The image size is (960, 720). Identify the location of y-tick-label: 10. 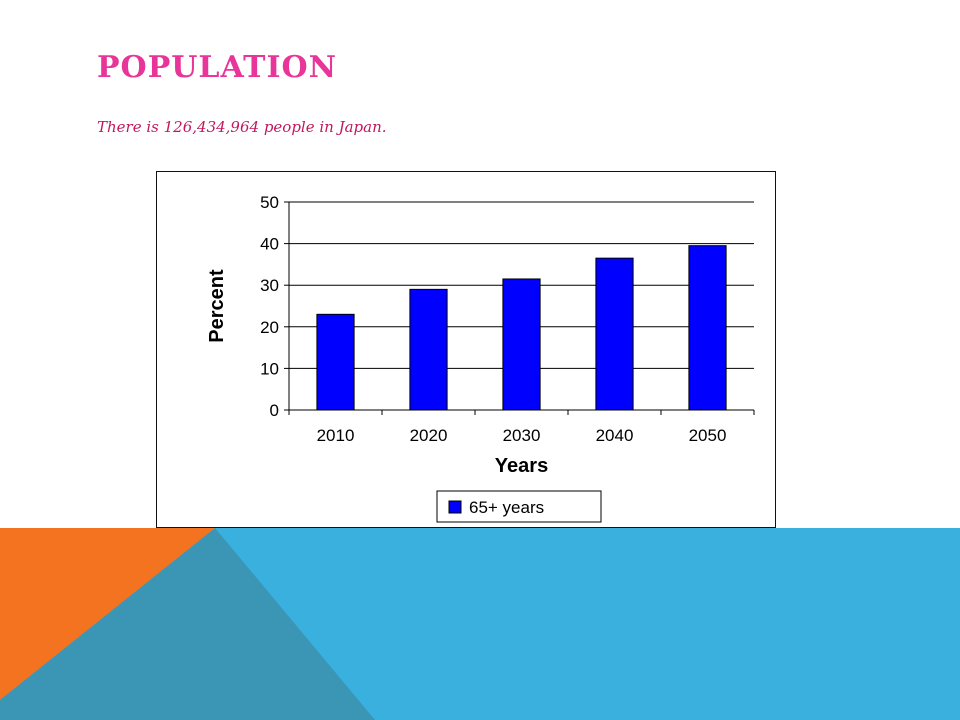
(269, 368).